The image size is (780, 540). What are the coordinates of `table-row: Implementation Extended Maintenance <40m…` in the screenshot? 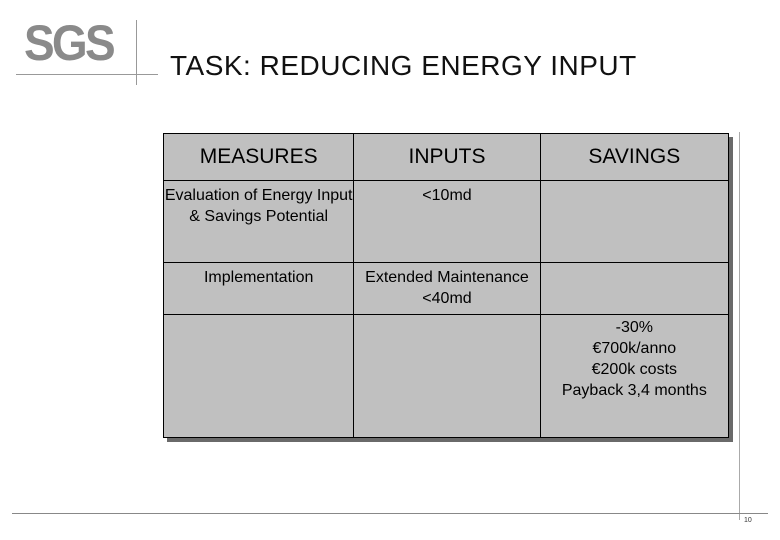 It's located at (446, 288).